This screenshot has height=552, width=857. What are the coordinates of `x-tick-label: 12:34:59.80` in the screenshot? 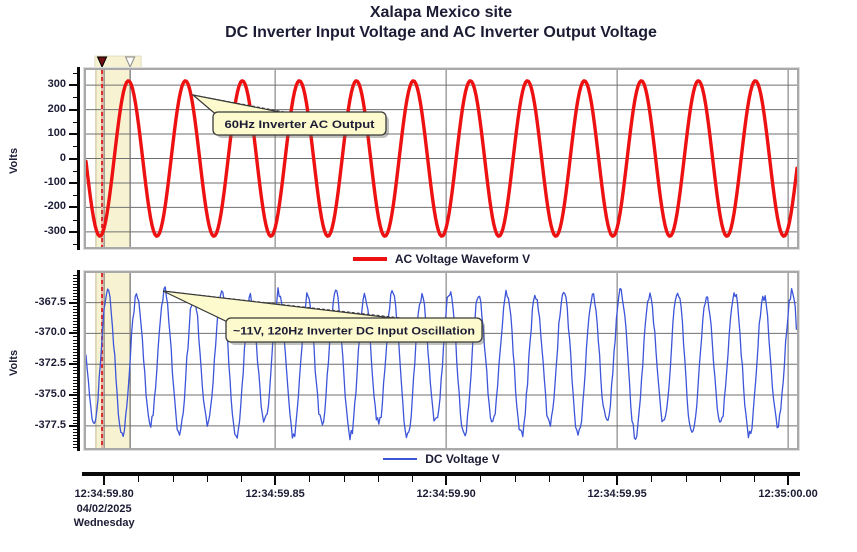 It's located at (104, 494).